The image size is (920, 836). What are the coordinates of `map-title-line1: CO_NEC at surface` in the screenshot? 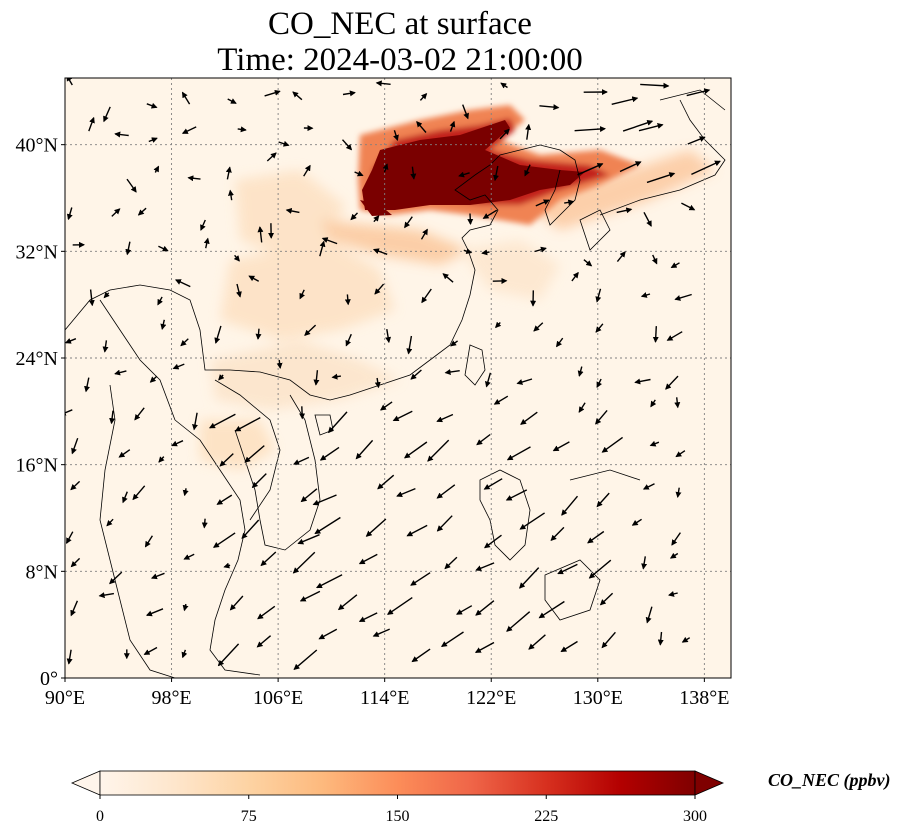 It's located at (400, 24).